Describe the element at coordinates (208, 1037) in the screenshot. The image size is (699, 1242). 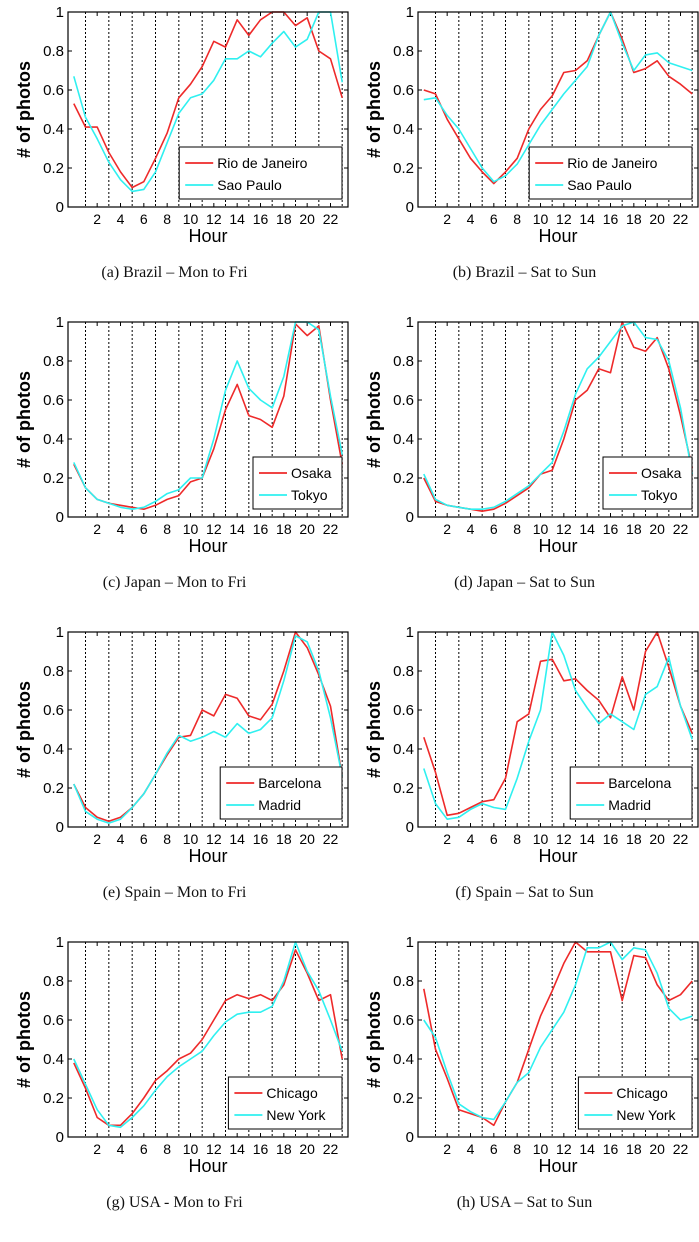
I see `series-line-chicago` at that location.